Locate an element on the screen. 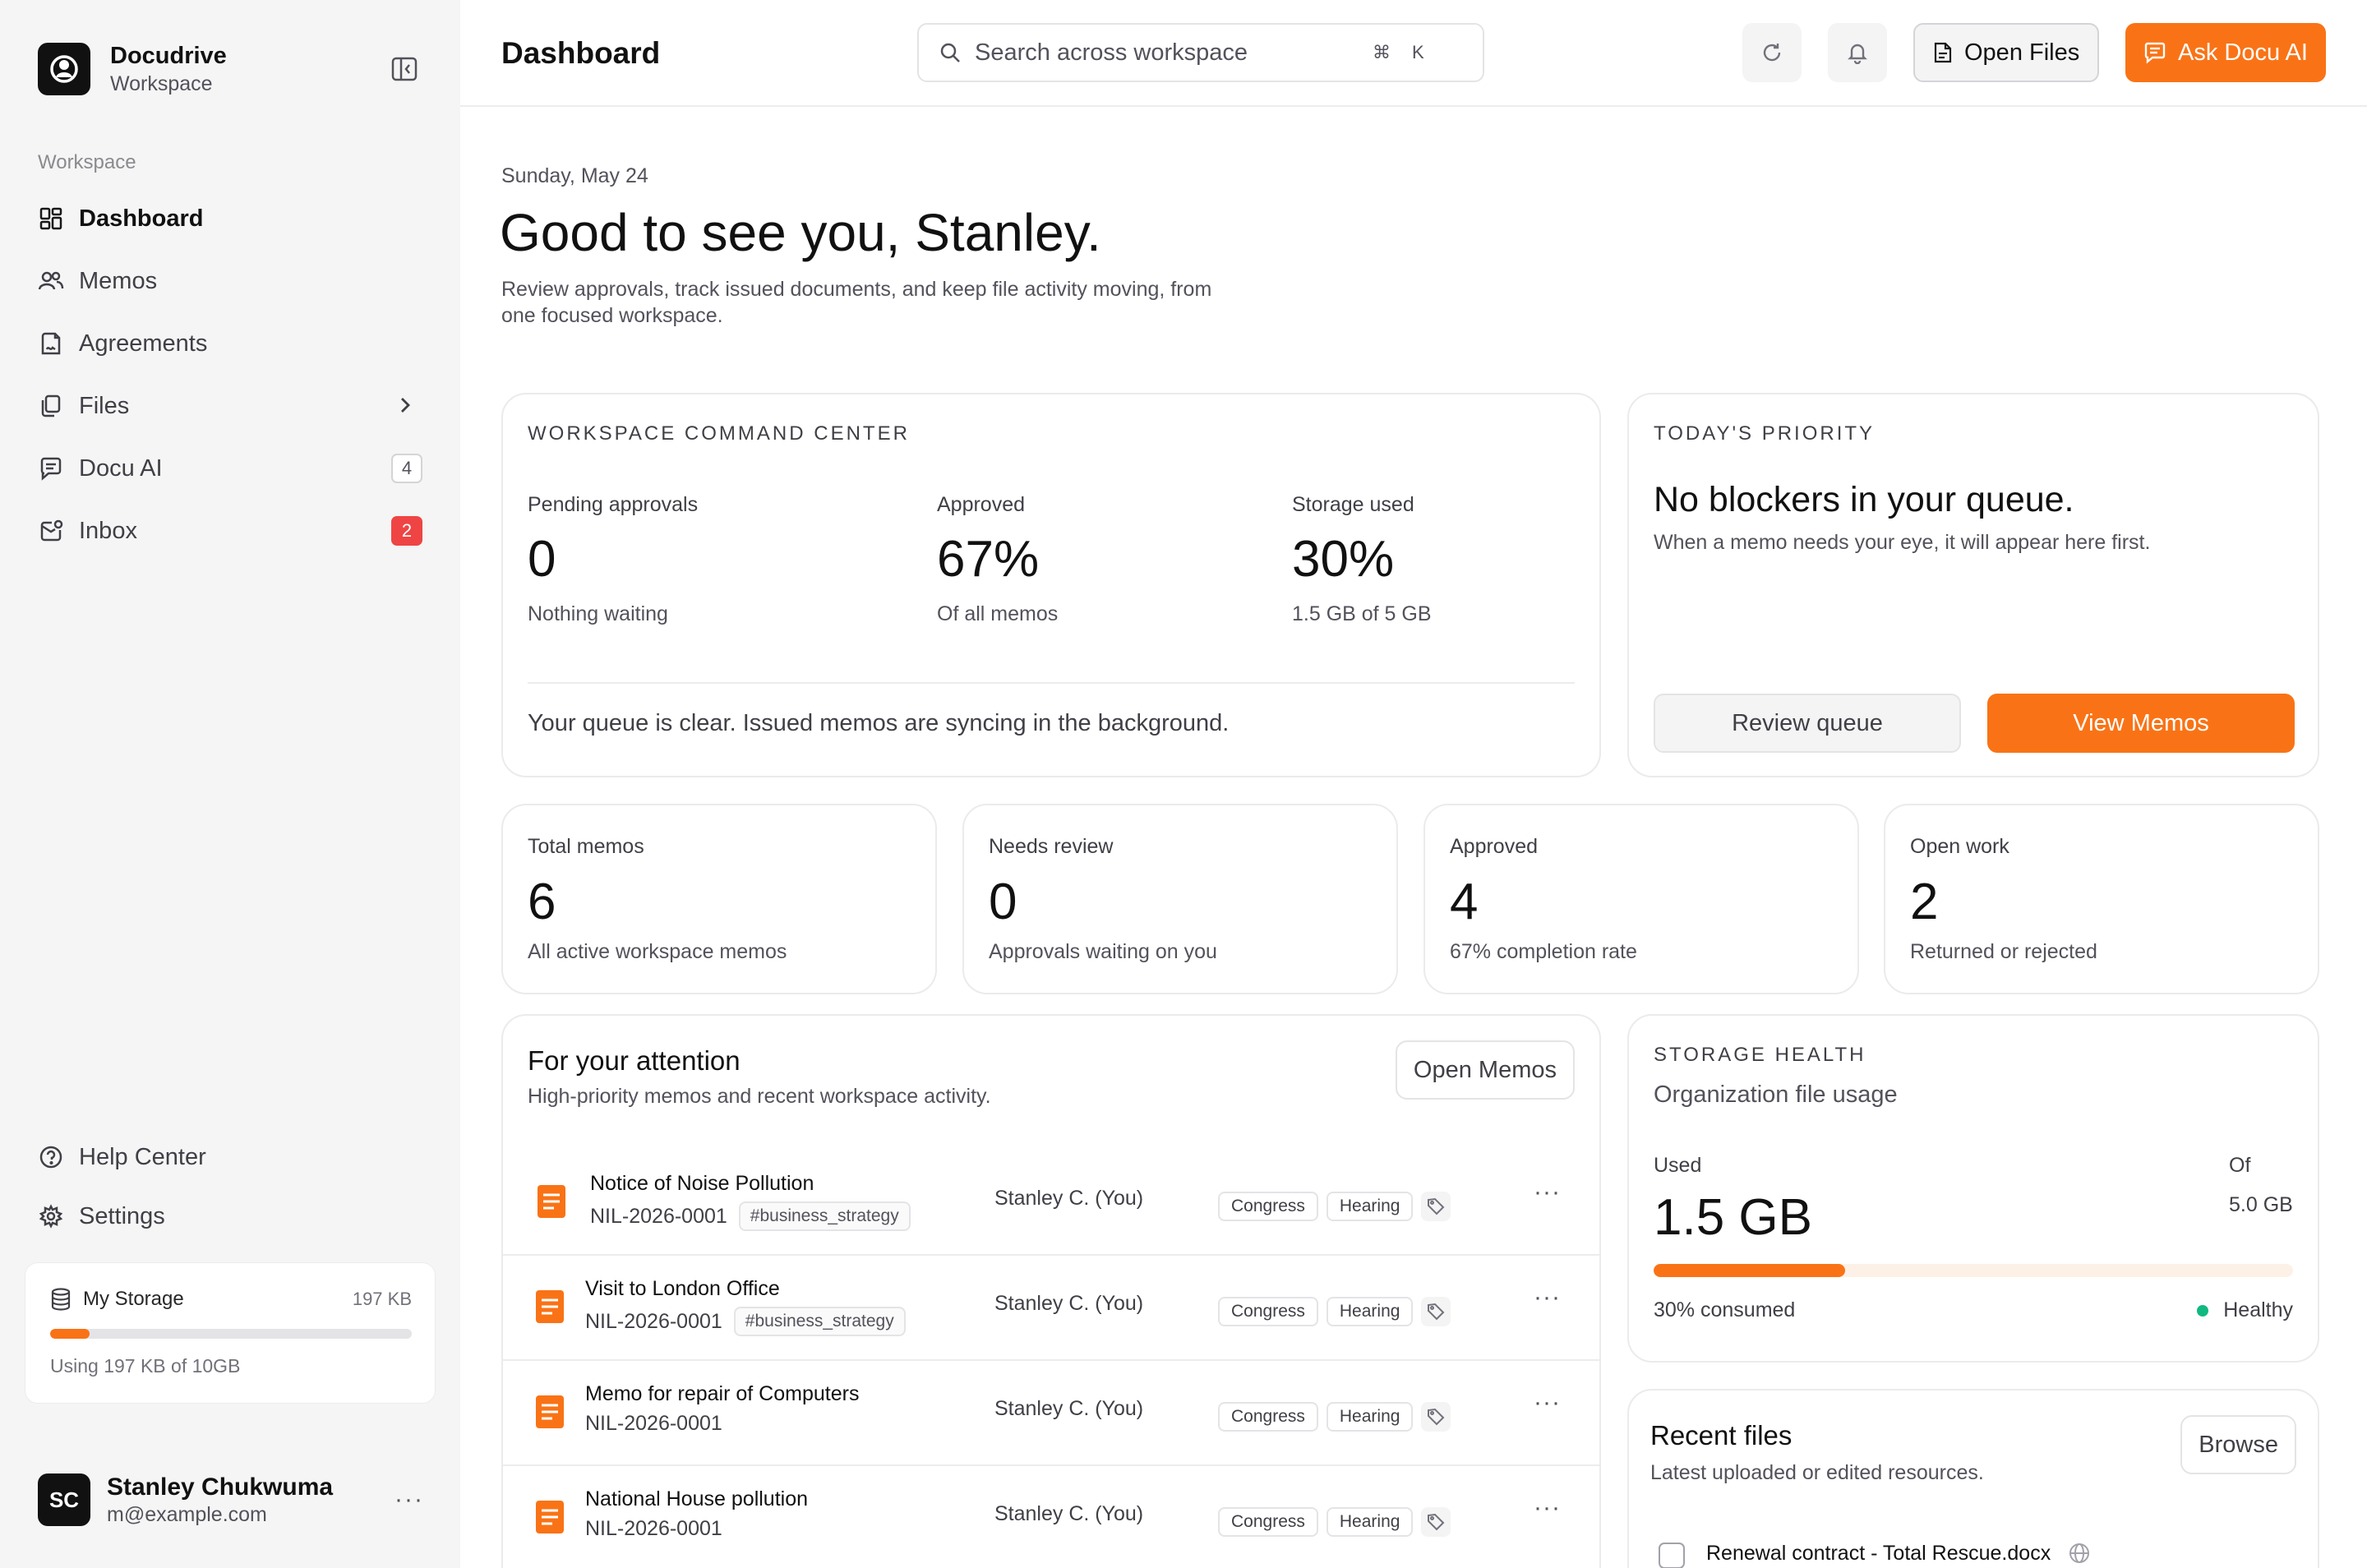  user-profile: SC Stanley Chukwuma m@example.com ··· is located at coordinates (231, 1500).